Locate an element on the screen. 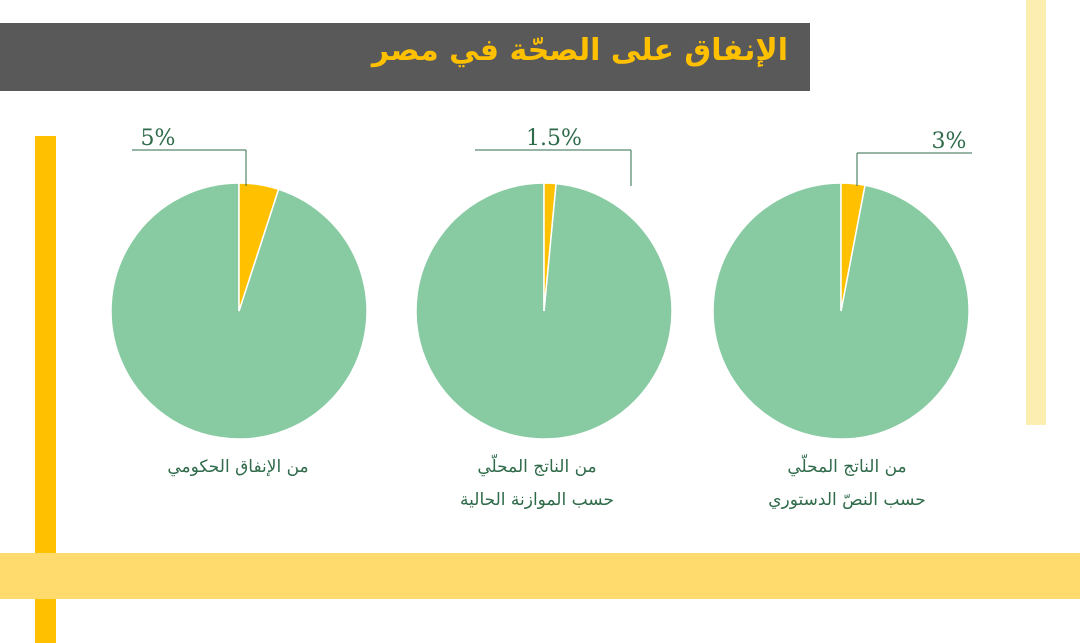 The width and height of the screenshot is (1080, 643). caption-pie-1-line-1: من الإنفاق الحكومي is located at coordinates (238, 467).